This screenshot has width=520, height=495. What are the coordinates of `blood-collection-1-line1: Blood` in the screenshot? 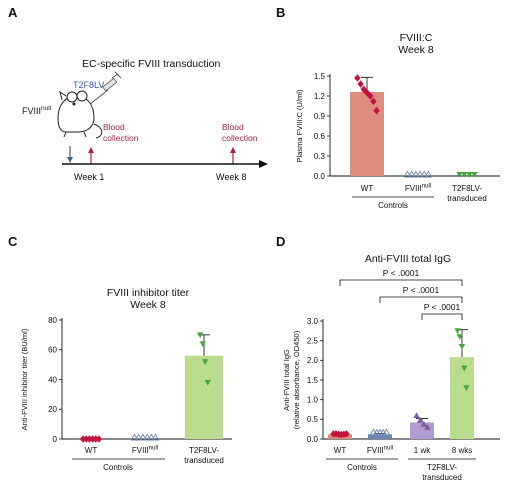 It's located at (114, 127).